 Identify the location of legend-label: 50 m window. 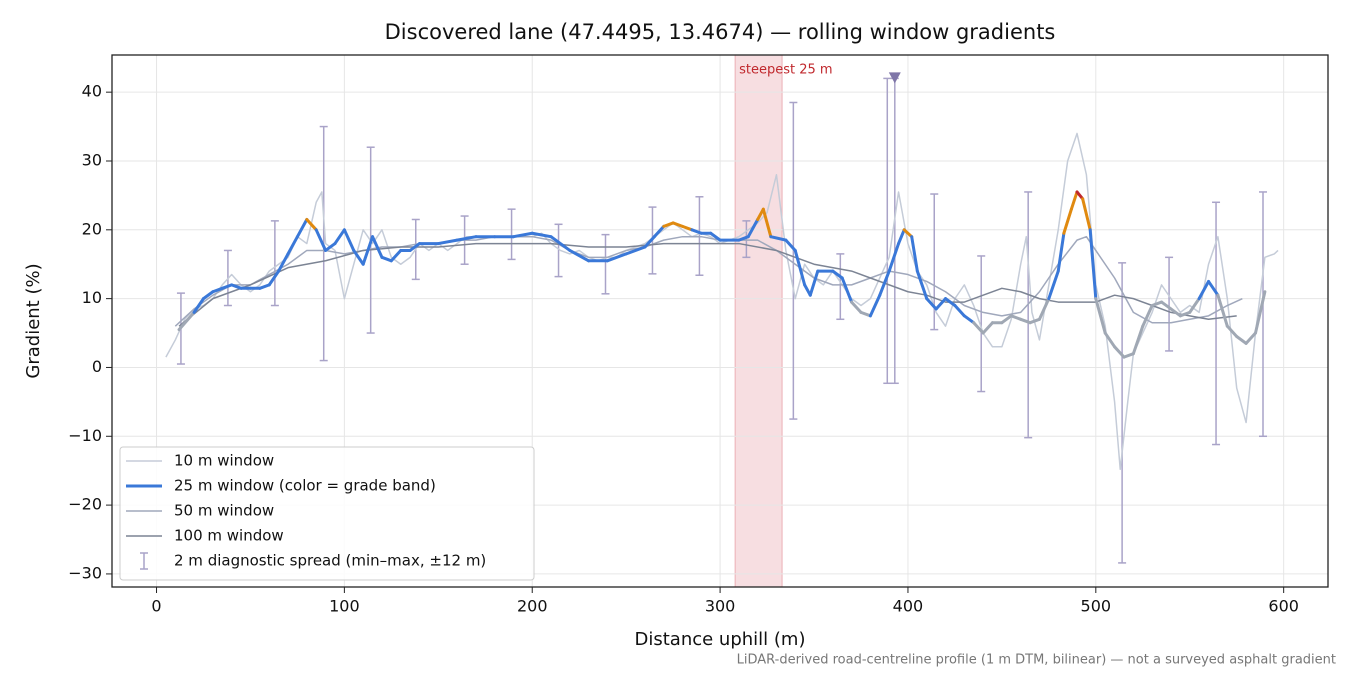
(224, 511).